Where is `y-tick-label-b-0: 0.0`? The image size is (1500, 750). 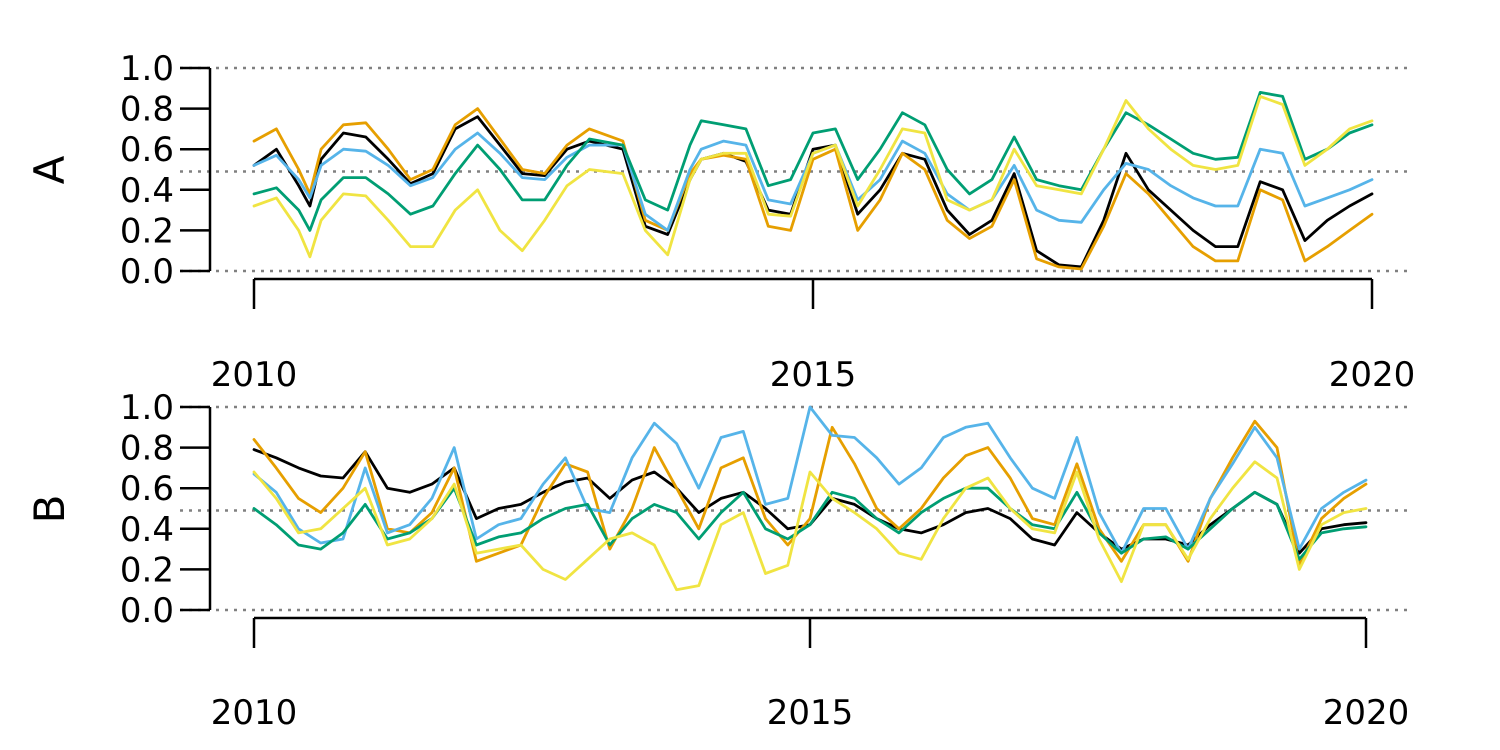 y-tick-label-b-0: 0.0 is located at coordinates (147, 611).